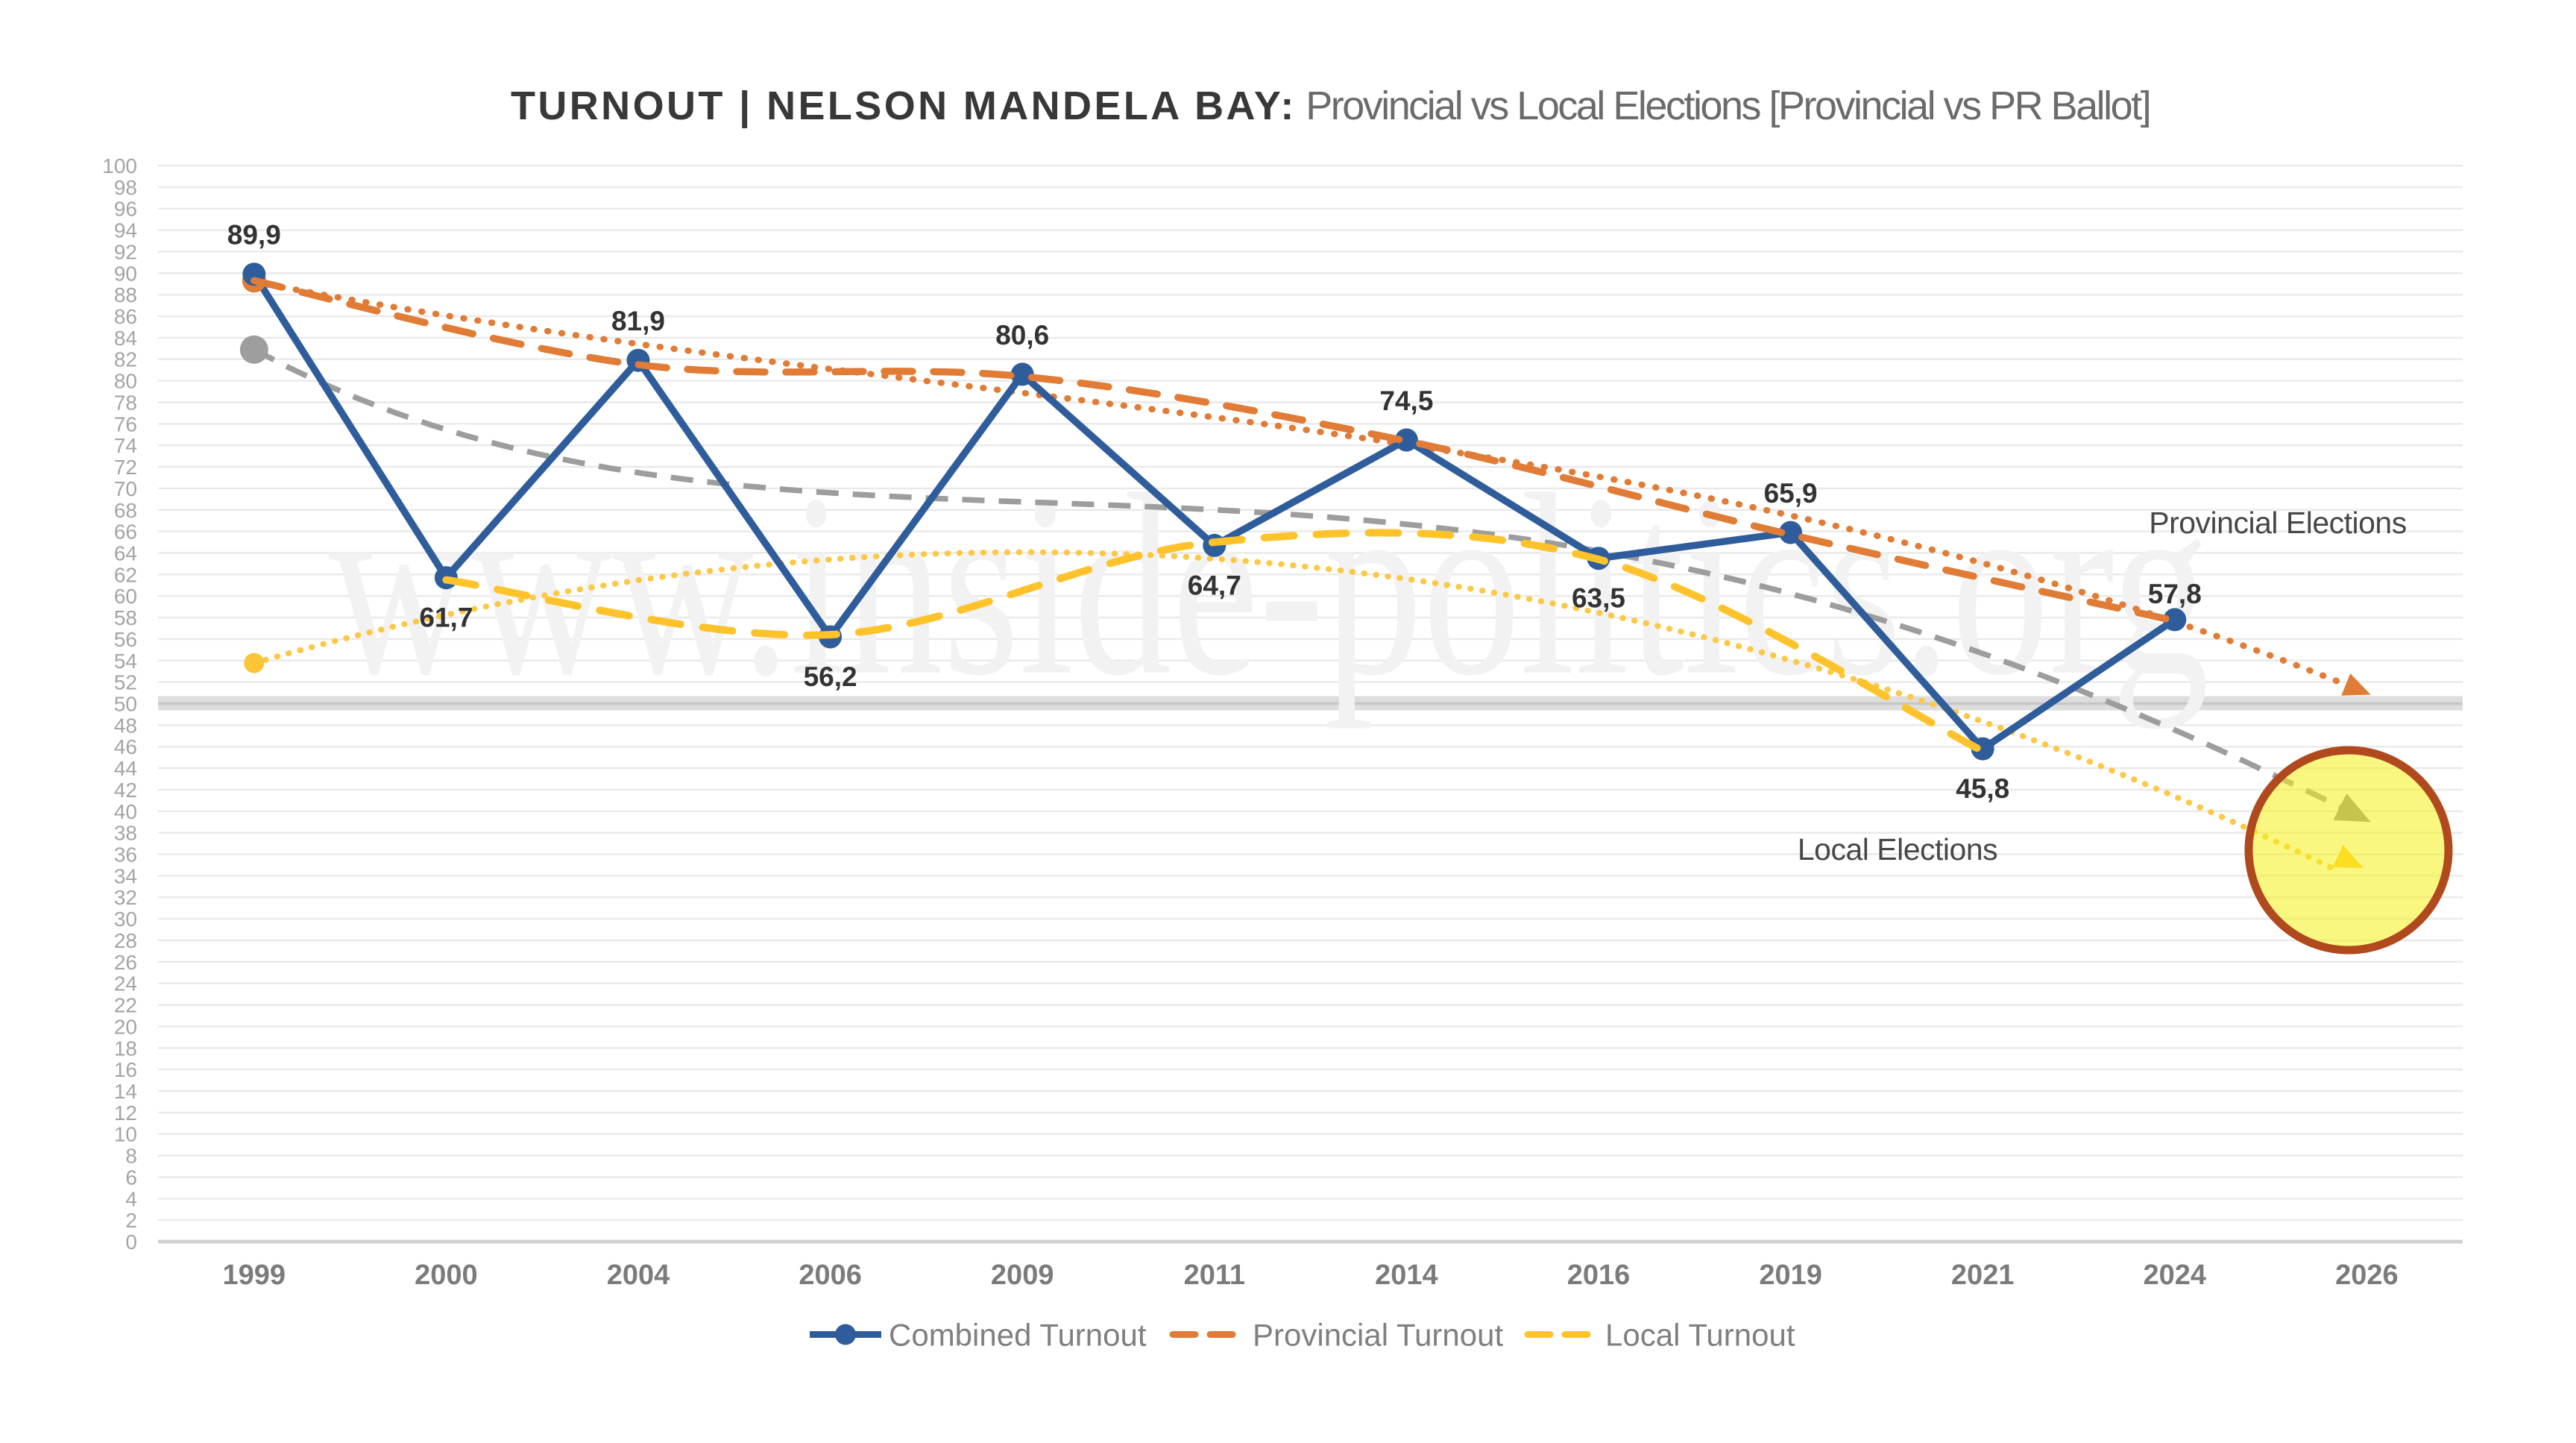 Image resolution: width=2576 pixels, height=1443 pixels. I want to click on svg-text: 84, so click(125, 338).